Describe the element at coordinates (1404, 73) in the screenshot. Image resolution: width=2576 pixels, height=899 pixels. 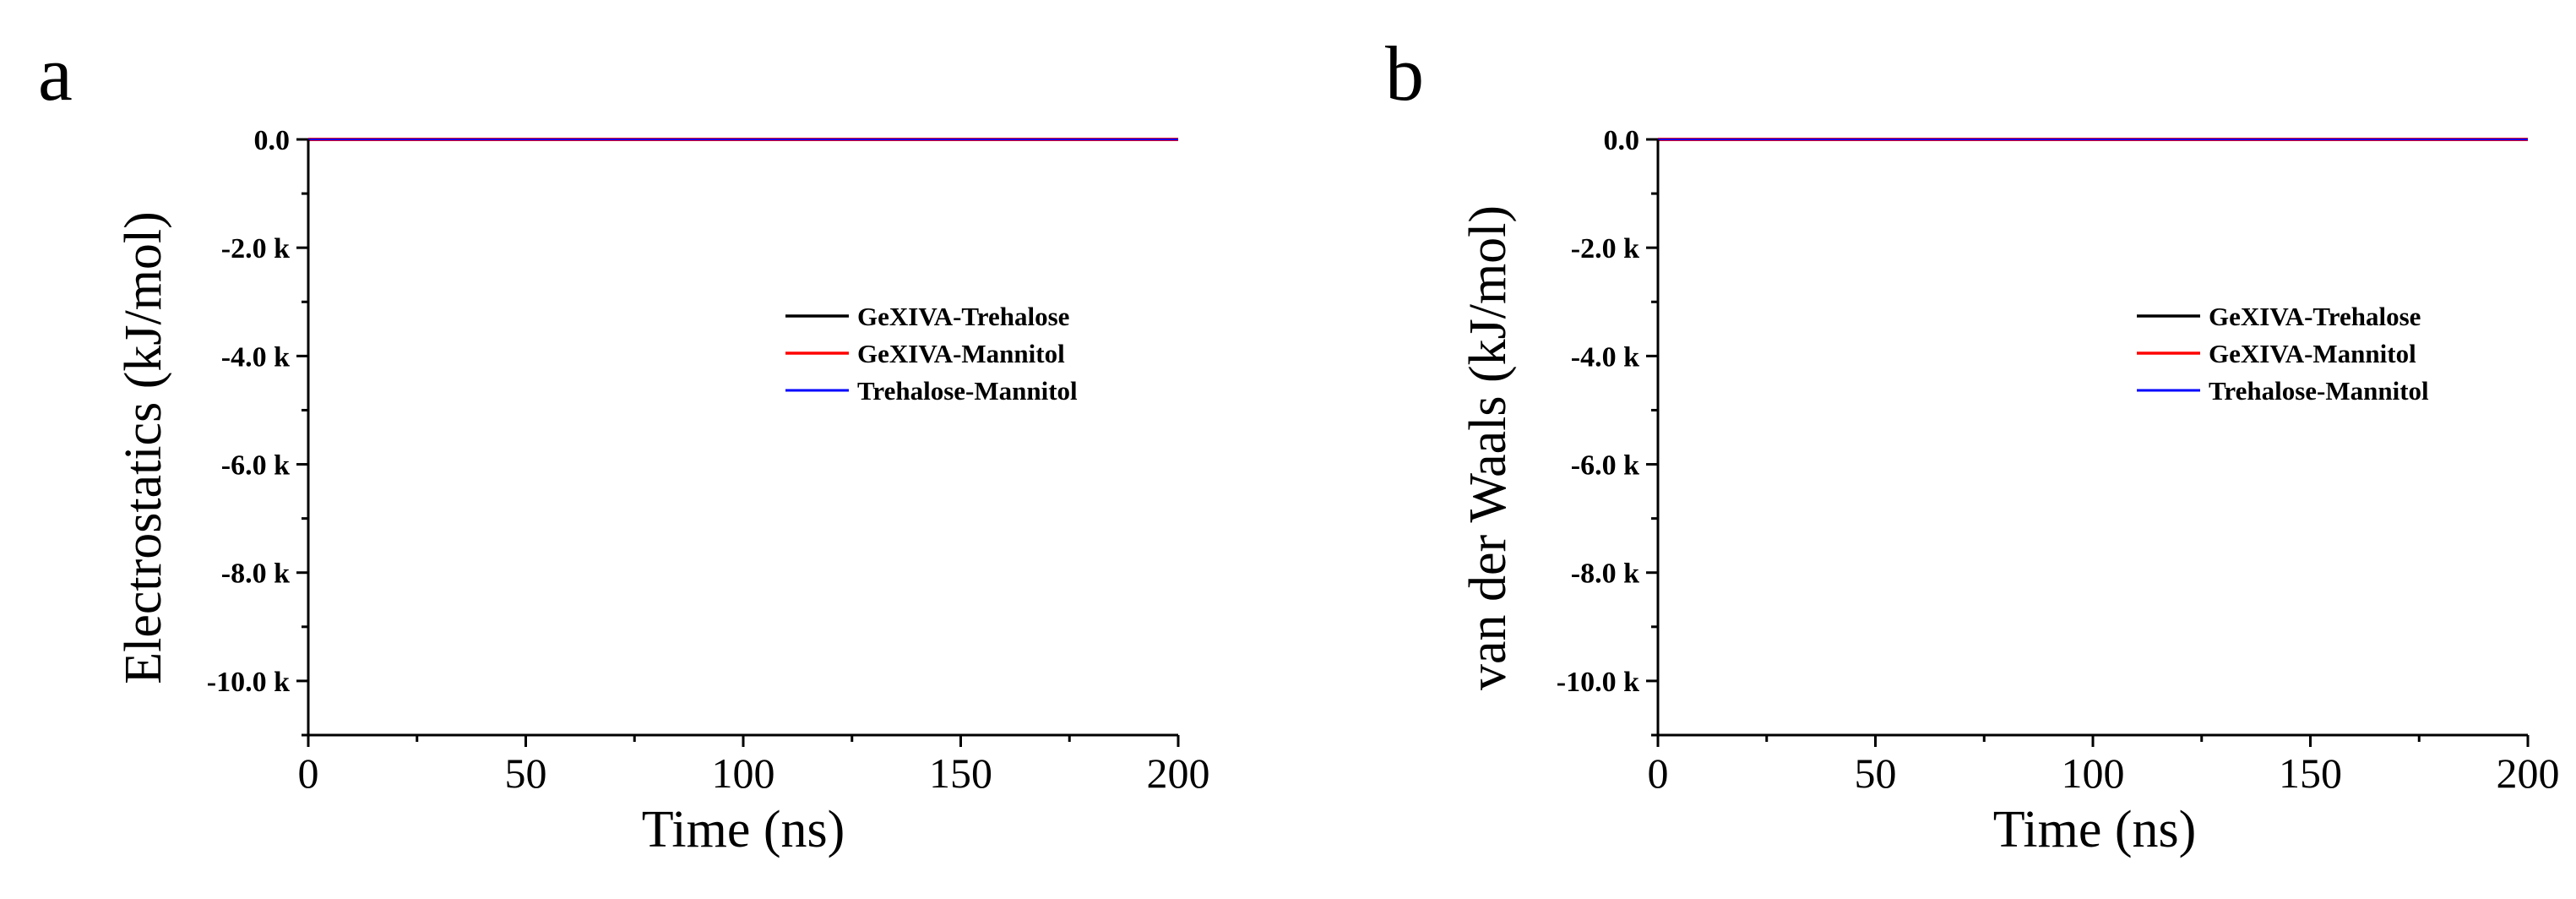
I see `panel-b-letter: b` at that location.